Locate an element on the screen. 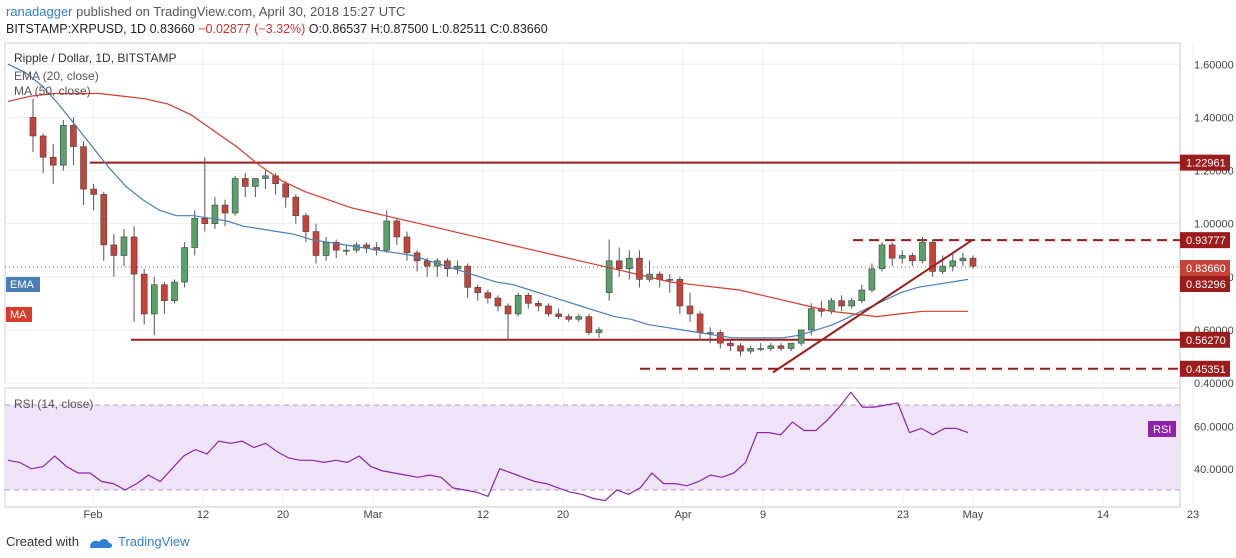 This screenshot has height=558, width=1236. time-axis-tick-label: Apr is located at coordinates (682, 515).